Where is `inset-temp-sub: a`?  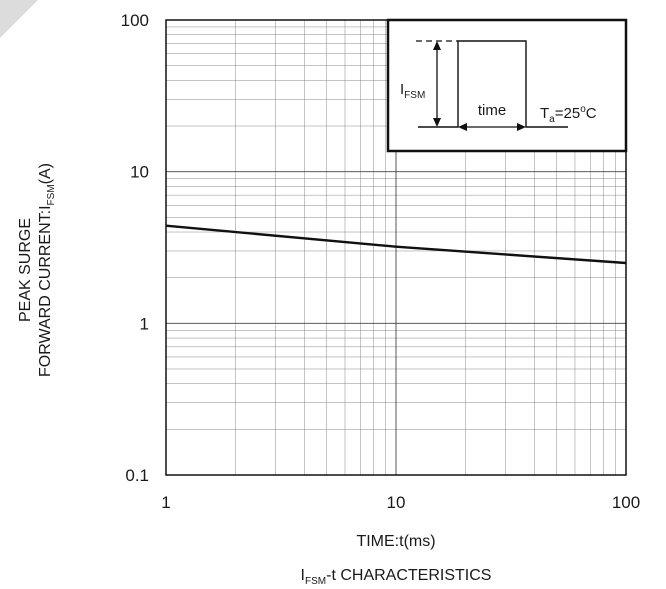
inset-temp-sub: a is located at coordinates (552, 119).